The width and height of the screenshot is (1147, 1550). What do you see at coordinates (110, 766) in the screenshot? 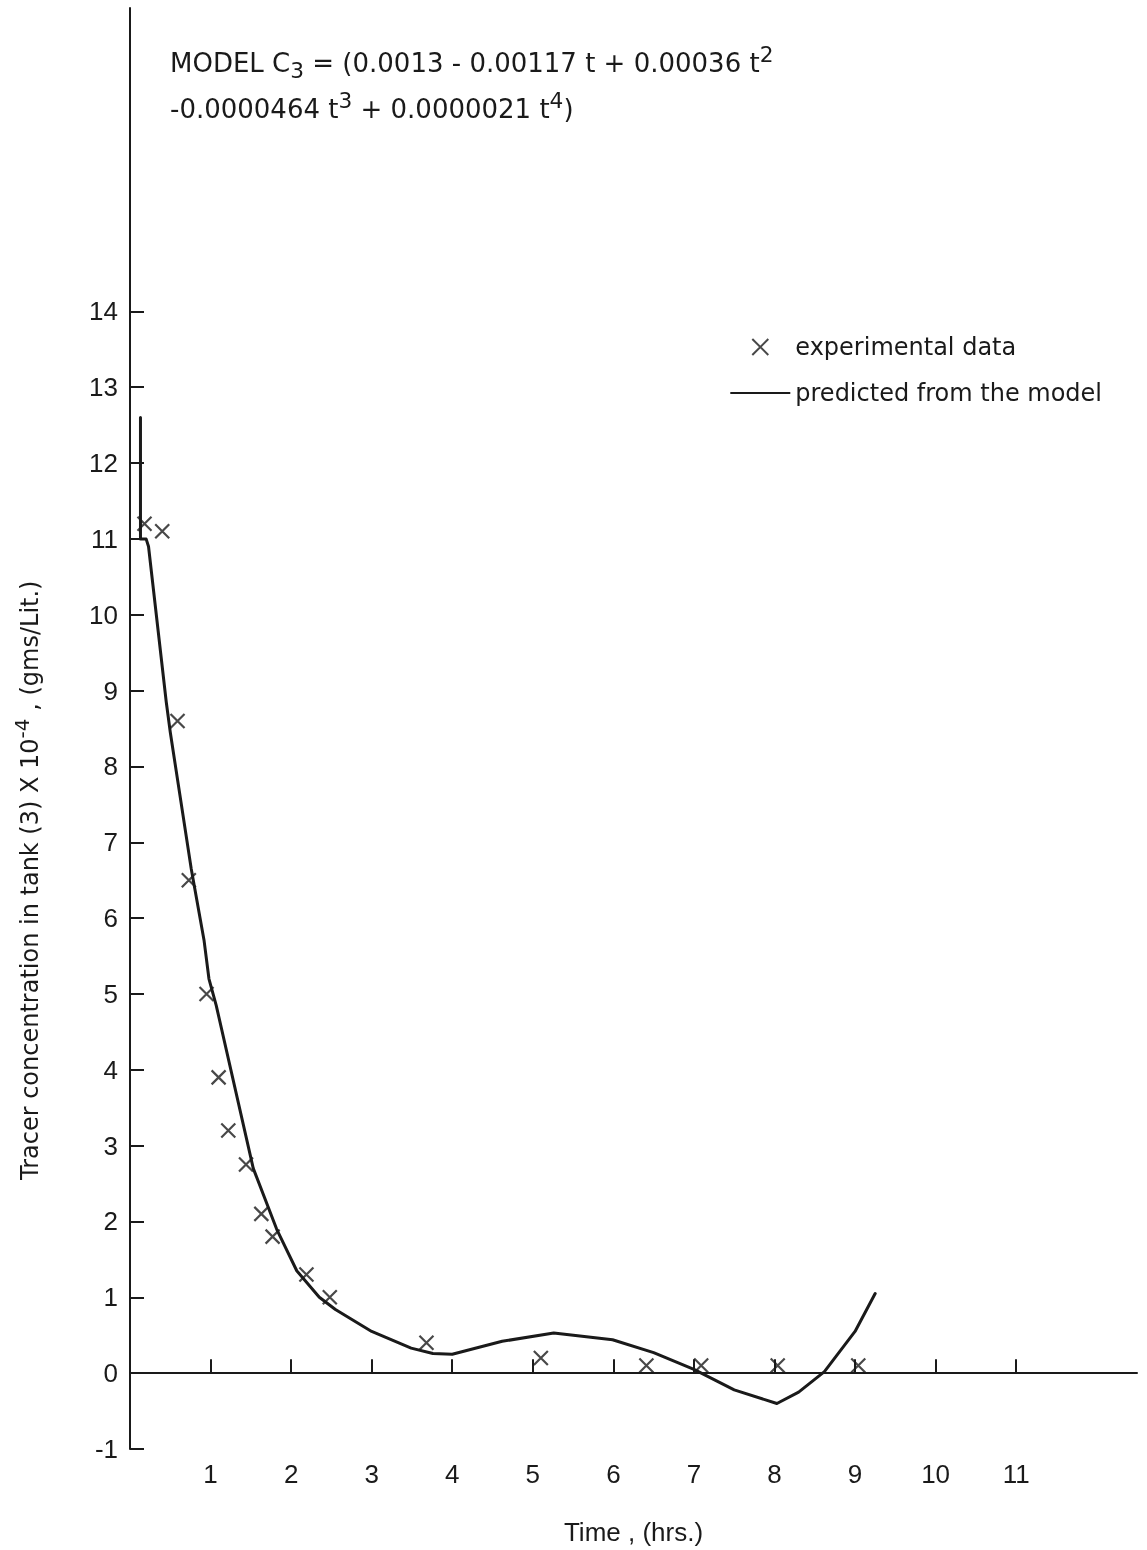
I see `y-tick-label: 8` at bounding box center [110, 766].